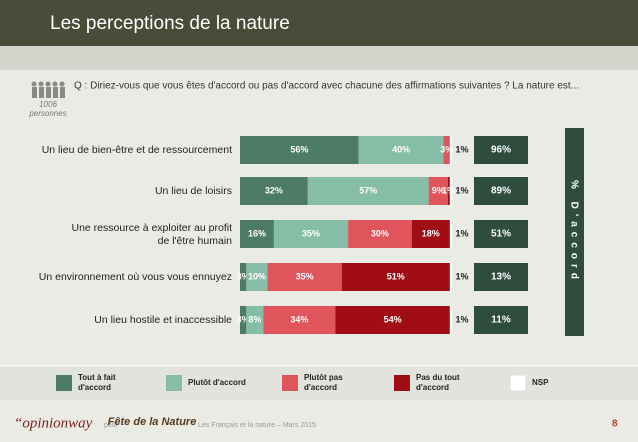 The height and width of the screenshot is (442, 638). What do you see at coordinates (319, 23) in the screenshot?
I see `header-band` at bounding box center [319, 23].